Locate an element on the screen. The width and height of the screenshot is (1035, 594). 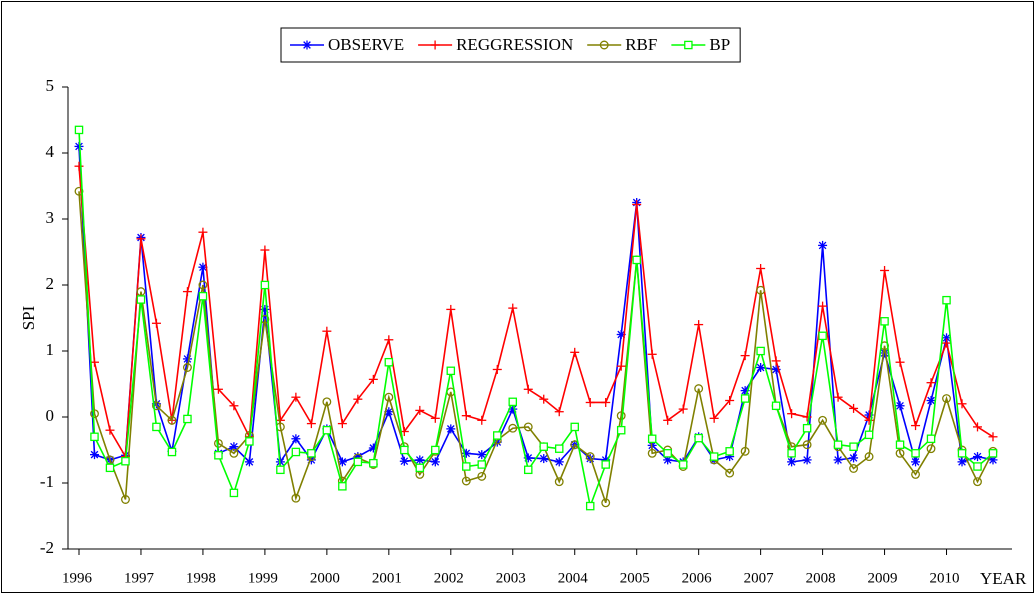
x-axis-title: YEAR is located at coordinates (1003, 578).